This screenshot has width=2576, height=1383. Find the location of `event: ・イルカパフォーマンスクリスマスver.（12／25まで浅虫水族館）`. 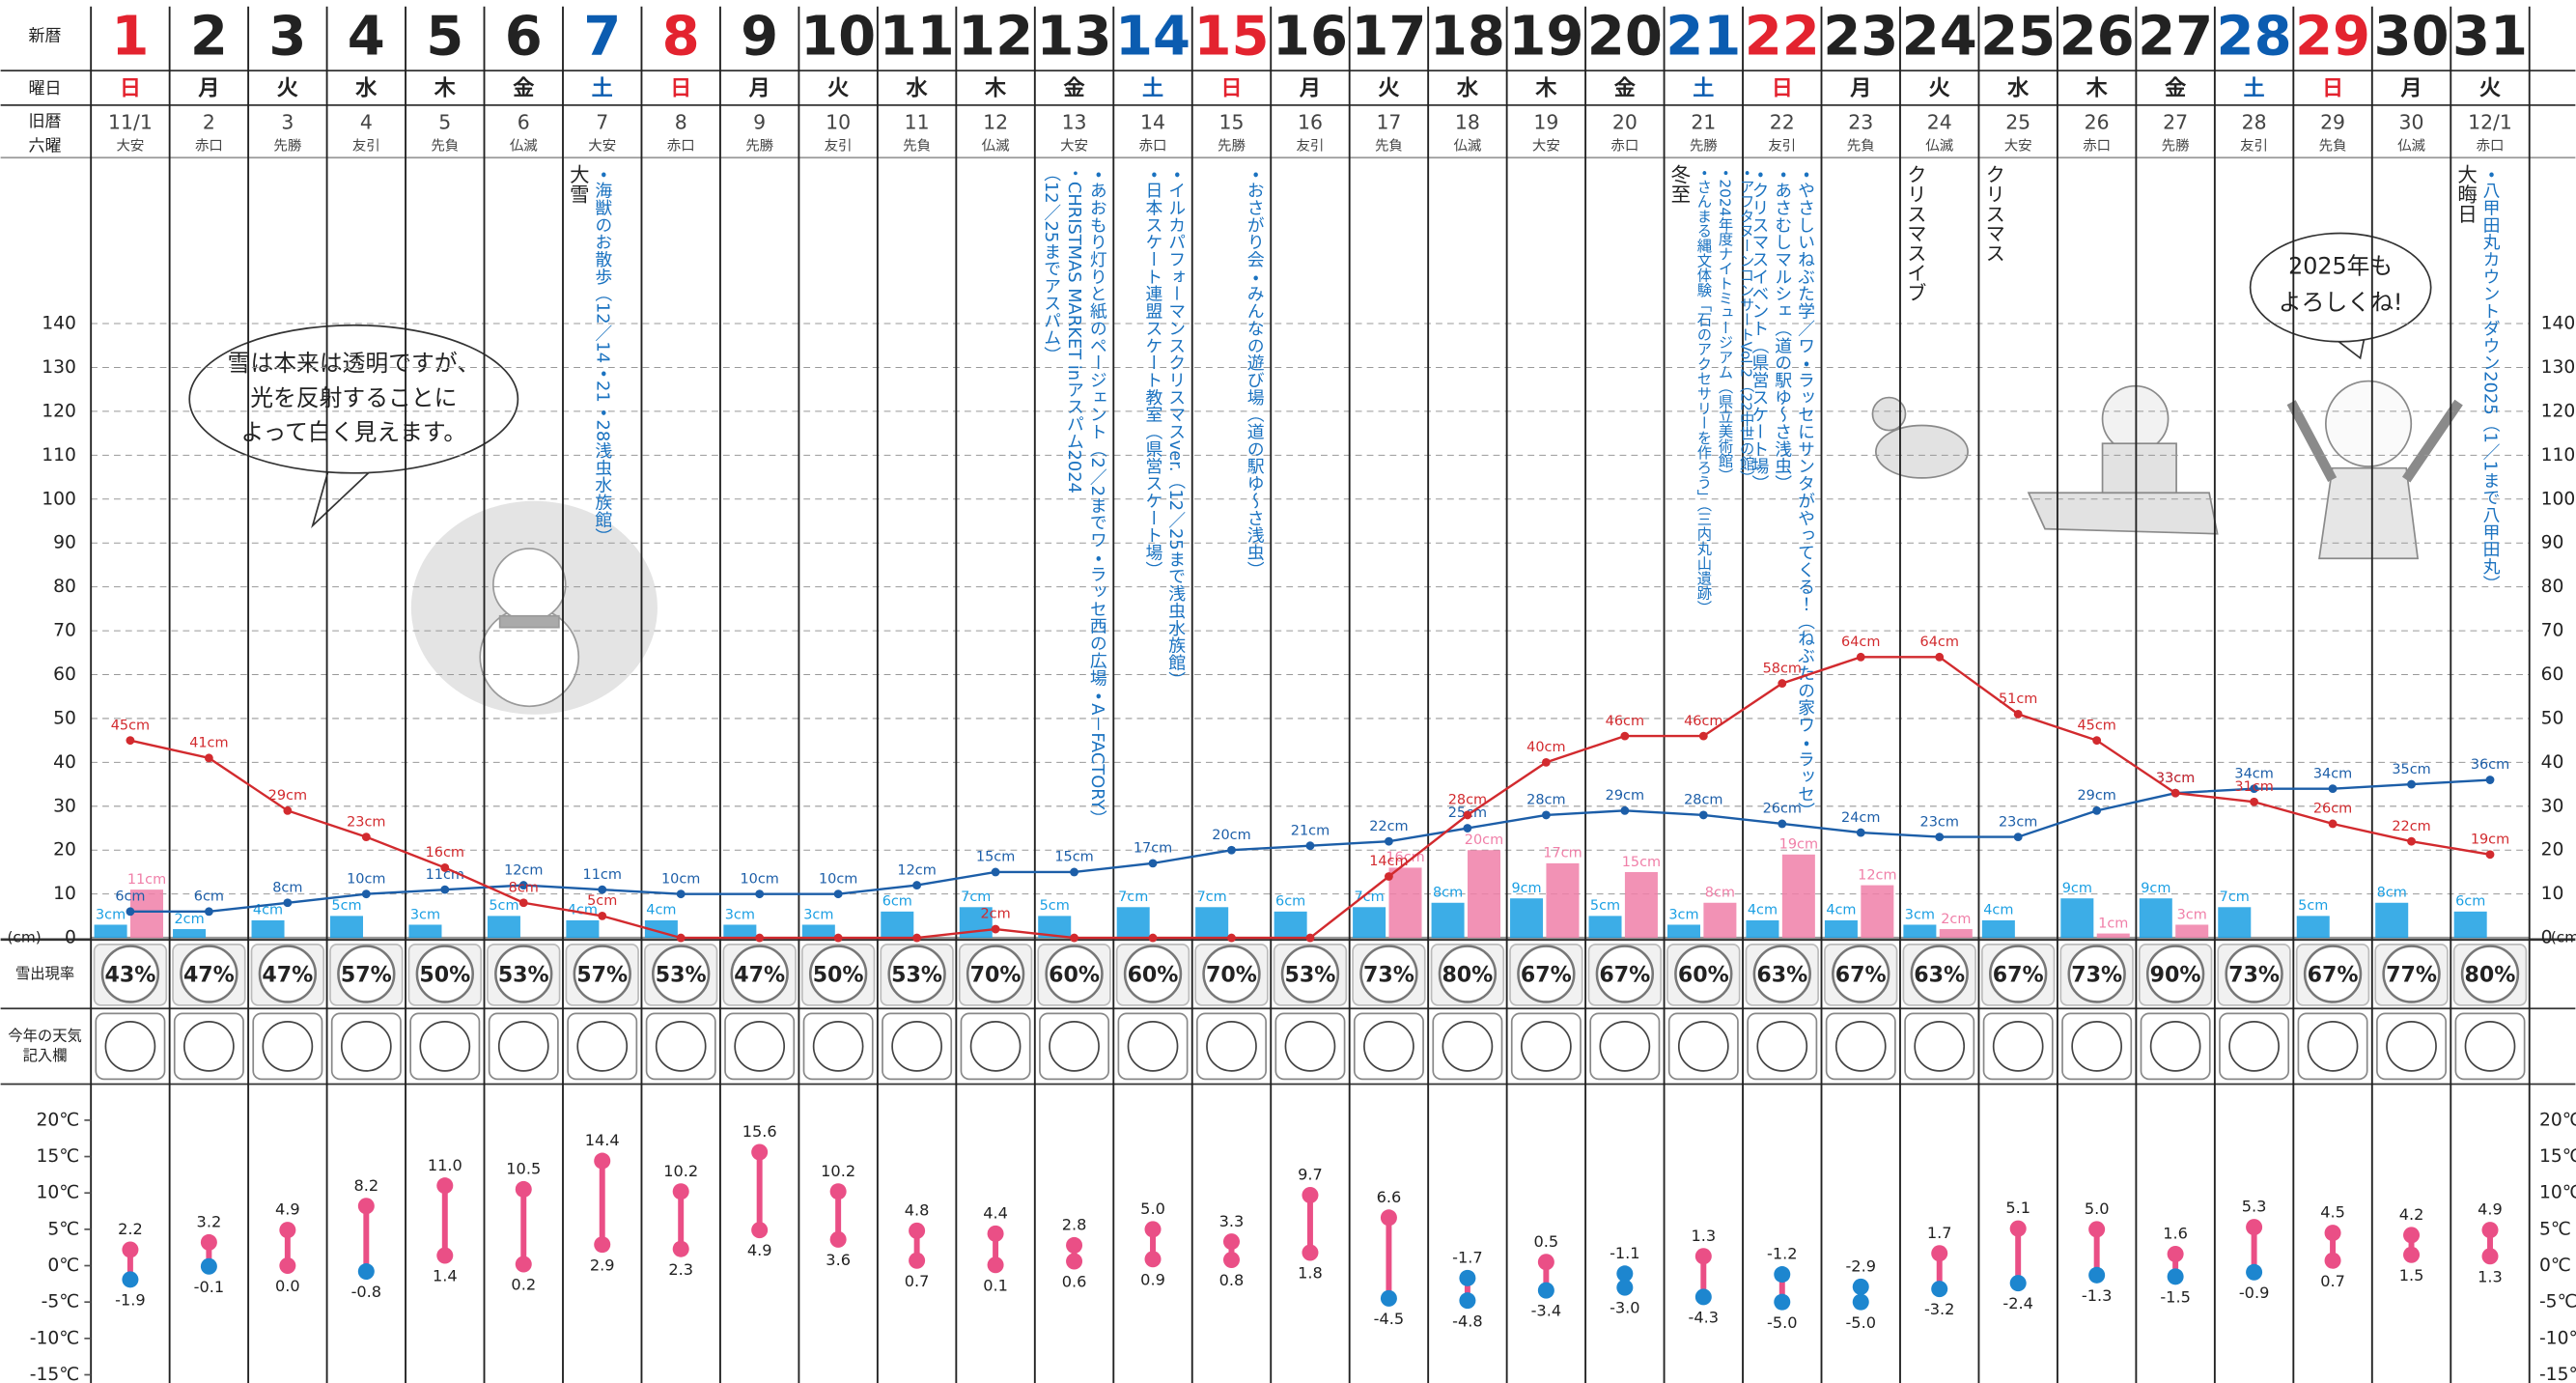

event: ・イルカパフォーマンスクリスマスver.（12／25まで浅虫水族館） is located at coordinates (1175, 426).